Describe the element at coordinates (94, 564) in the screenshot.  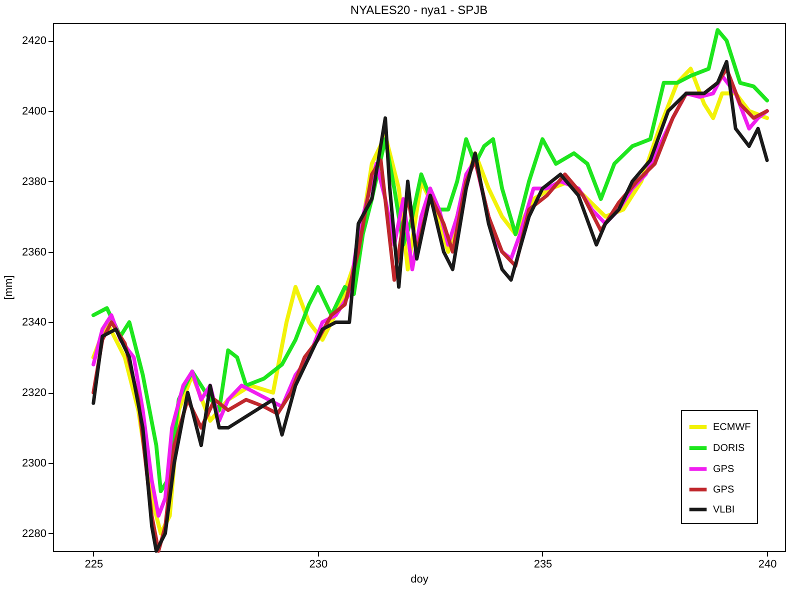
I see `x-tick-label: 225` at that location.